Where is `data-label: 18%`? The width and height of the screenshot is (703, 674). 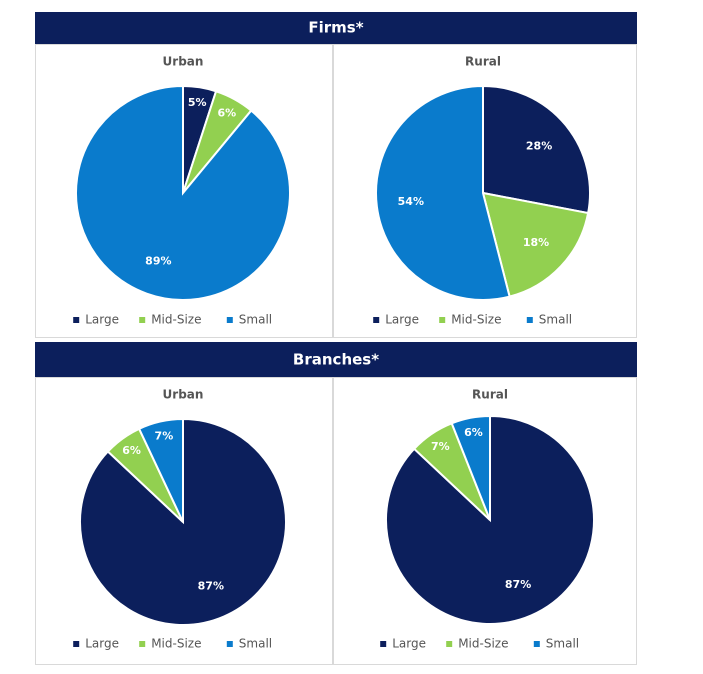
data-label: 18% is located at coordinates (536, 242).